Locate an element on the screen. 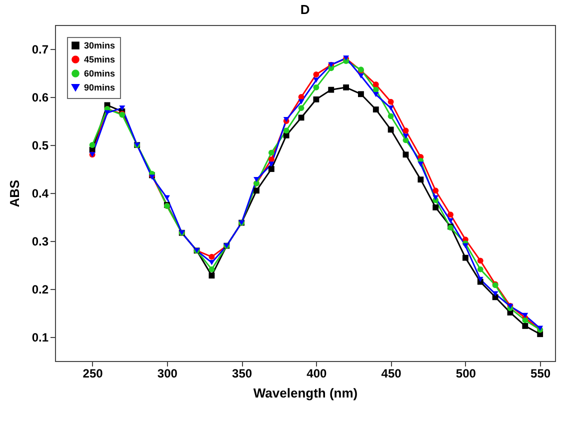 This screenshot has height=432, width=581. y-tick-label: 0.2 is located at coordinates (40, 289).